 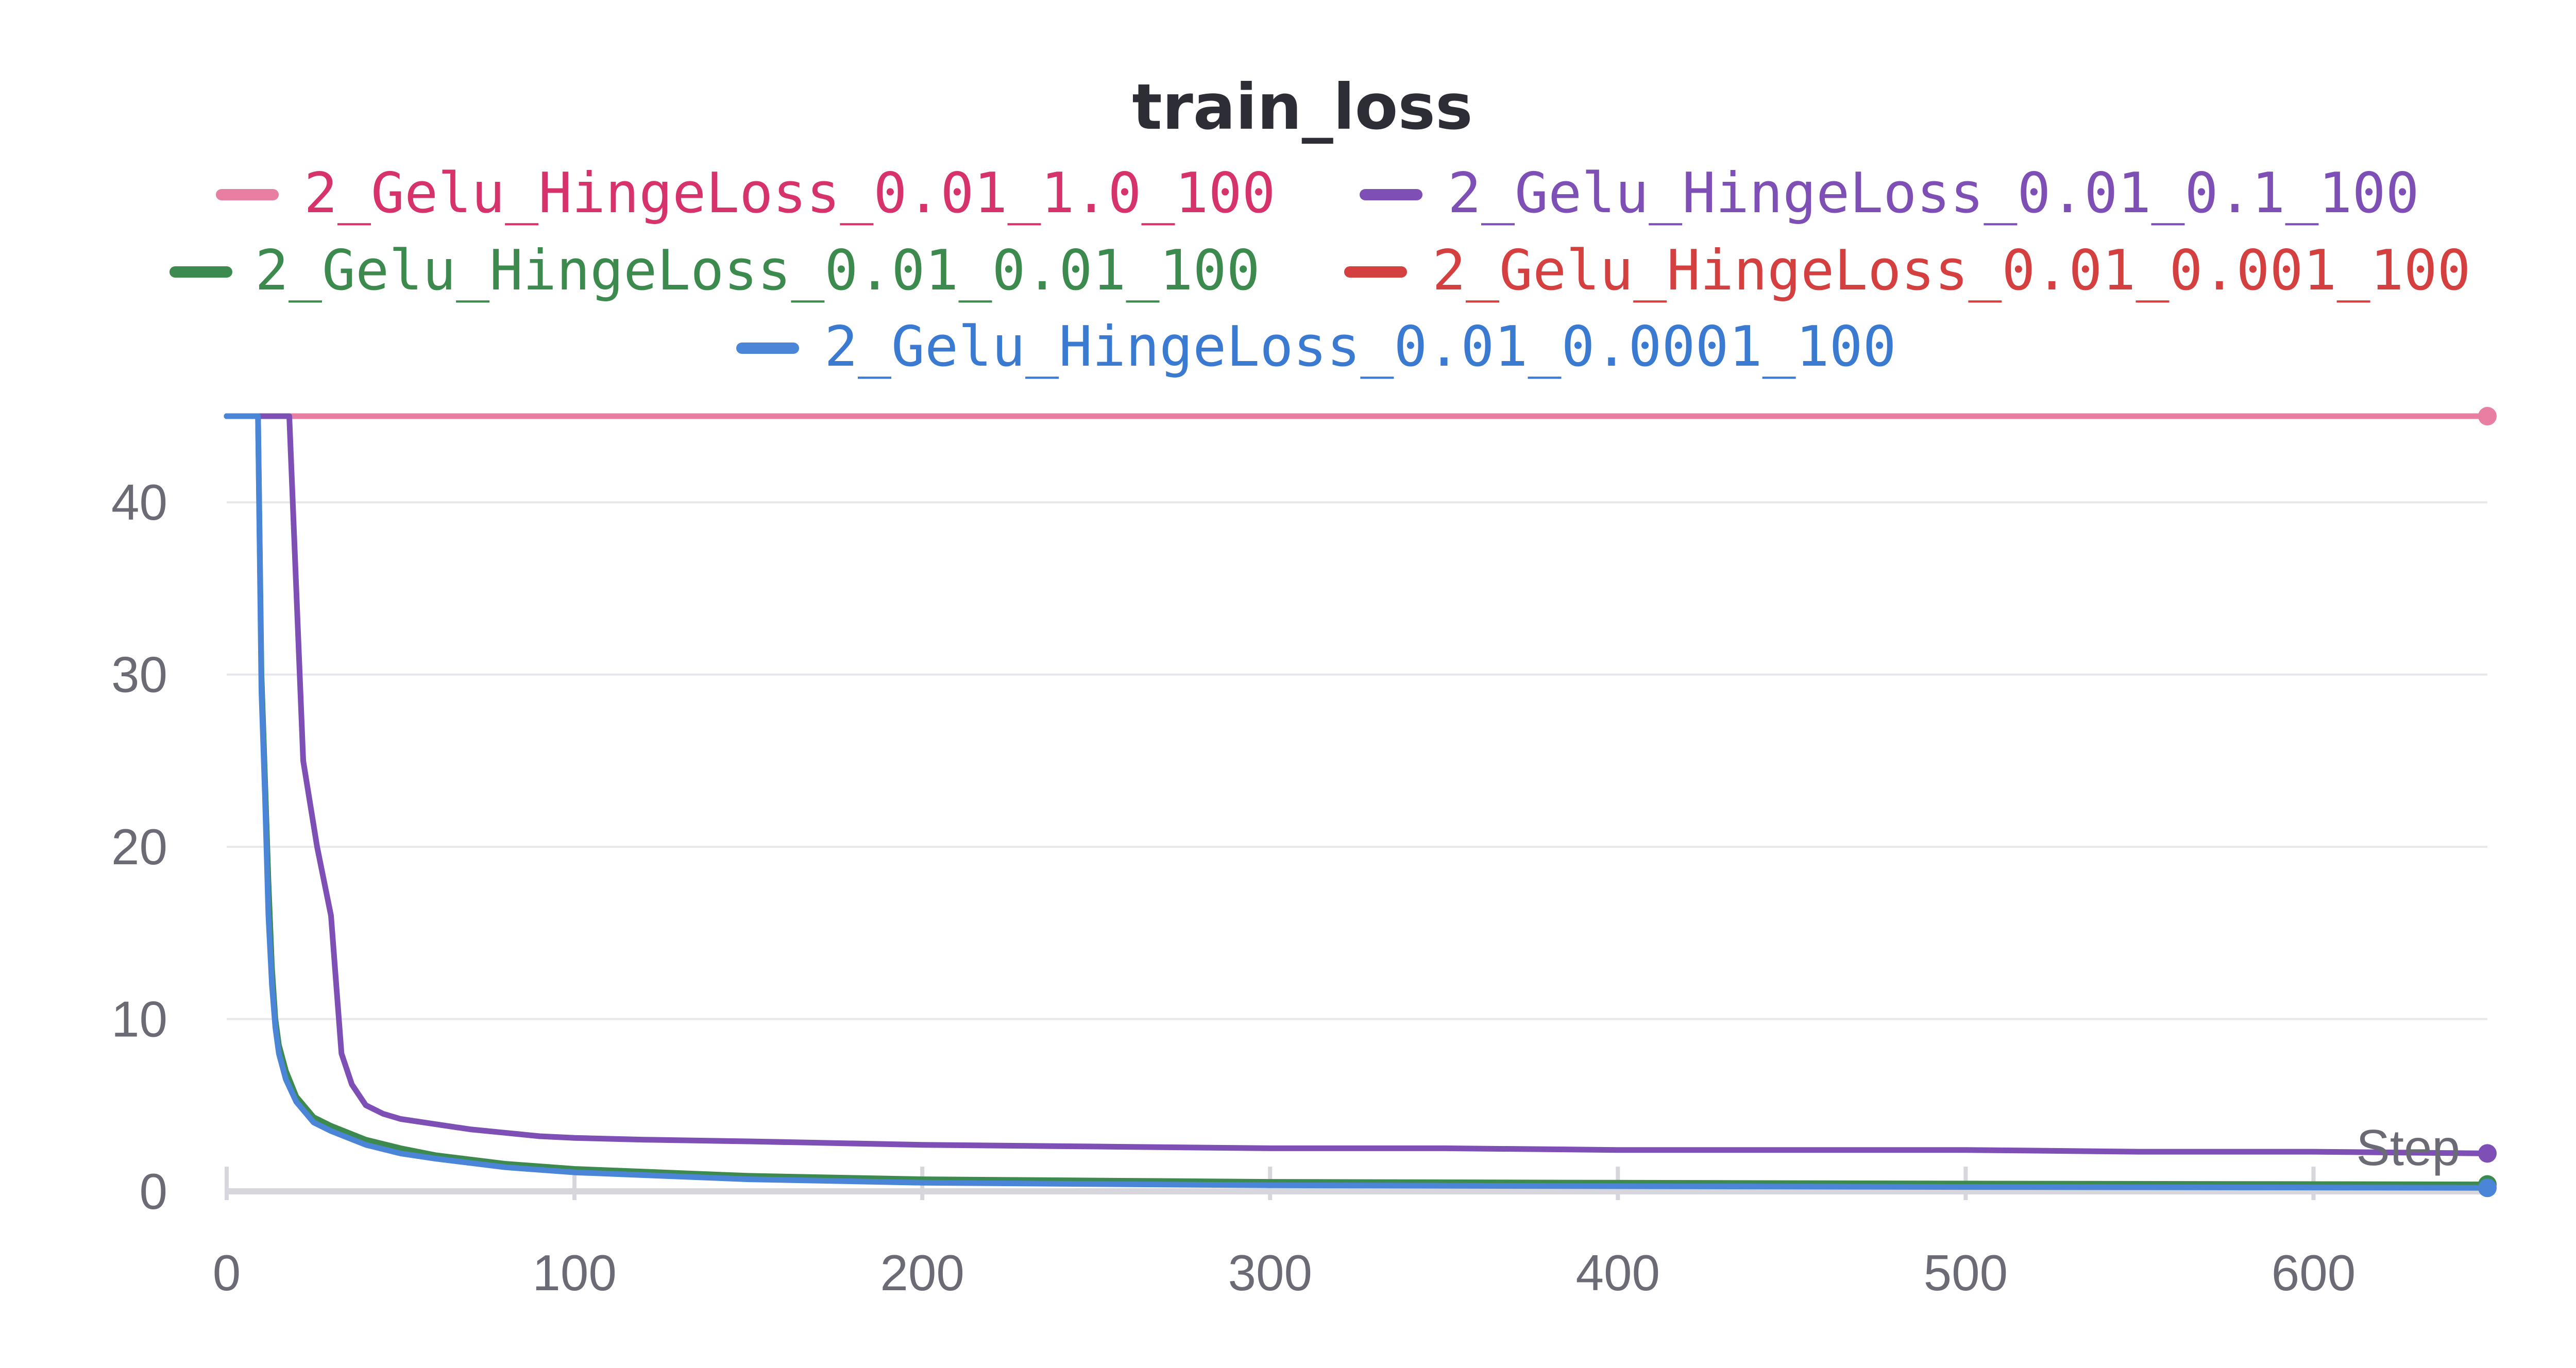 I want to click on legend-label-4: 2_Gelu_HingeLoss_0.01_0.001_100, so click(x=1951, y=270).